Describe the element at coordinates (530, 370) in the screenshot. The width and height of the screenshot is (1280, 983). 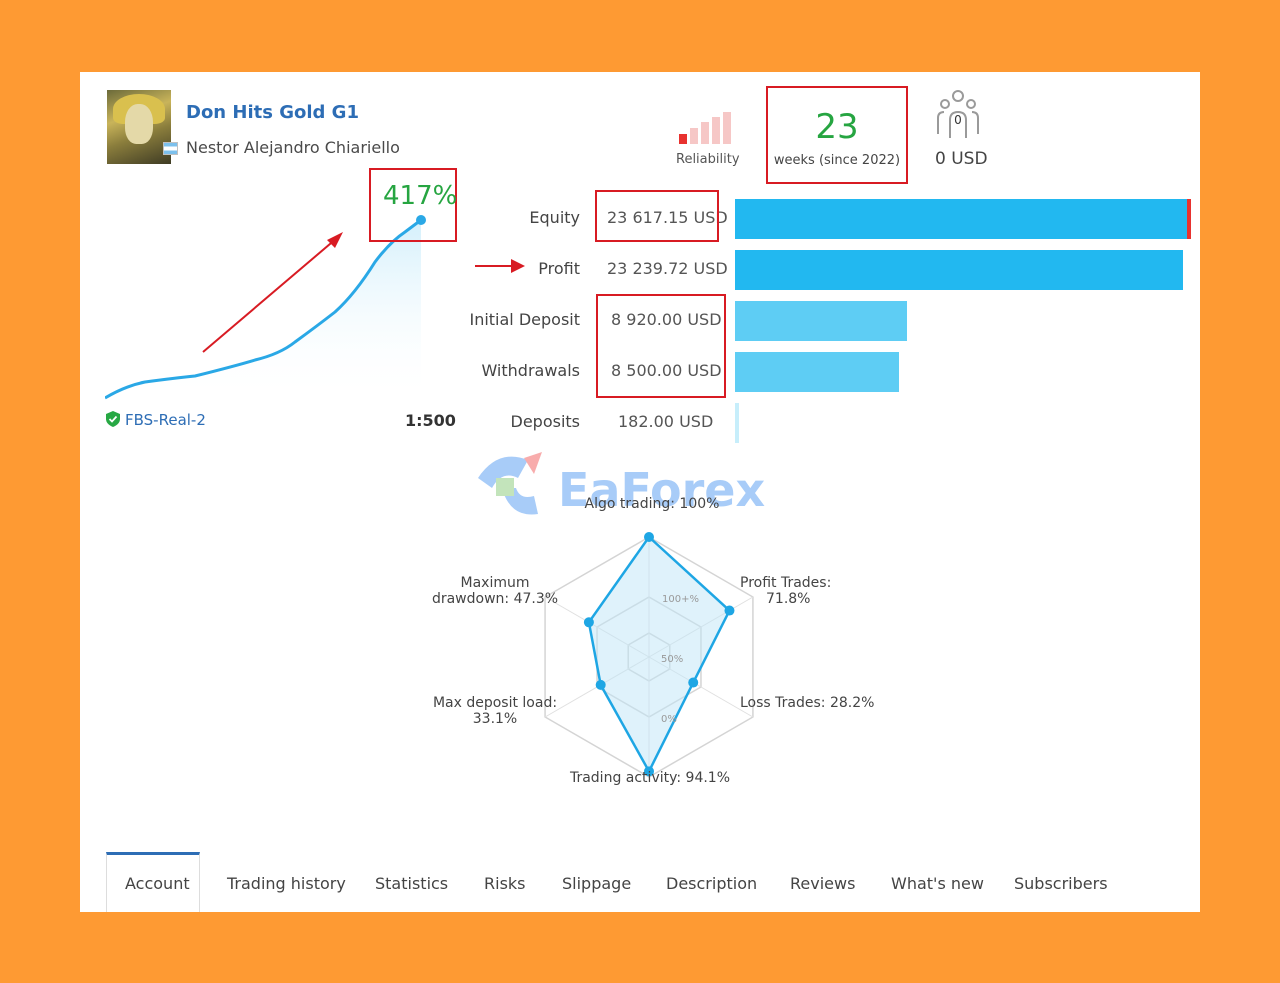
I see `metric-label-withdrawals: Withdrawals` at that location.